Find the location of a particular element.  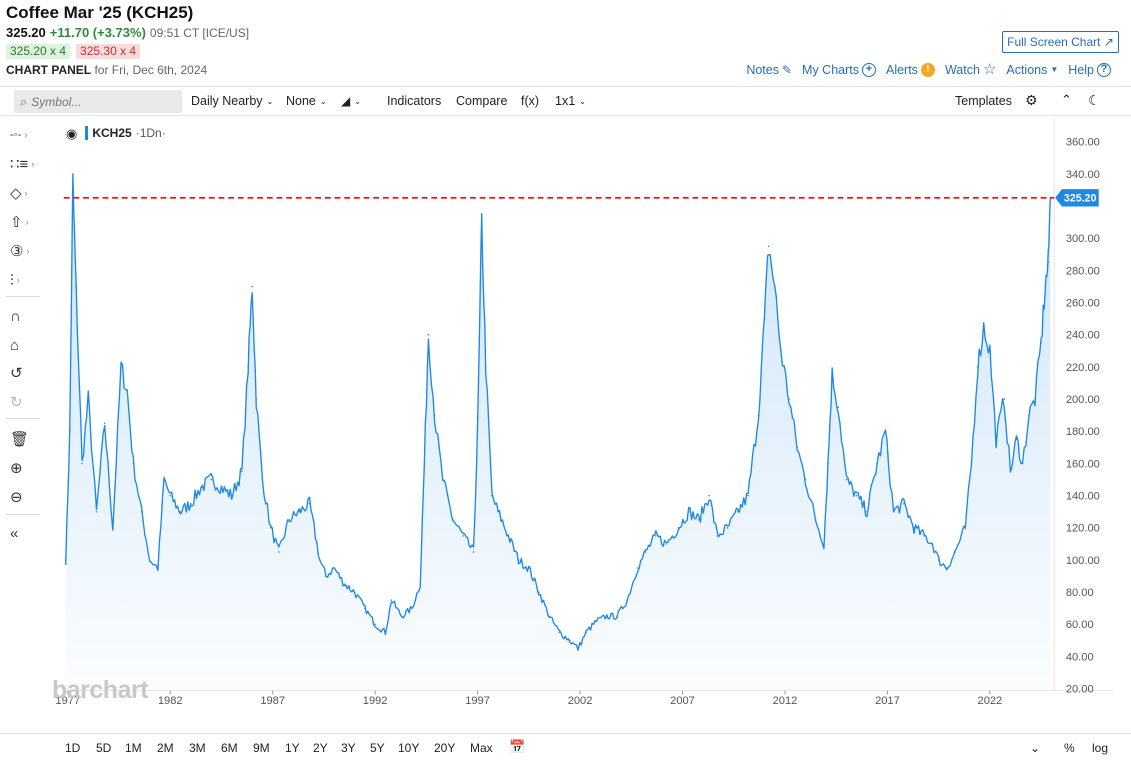

collapse-up-icon: ⌃ is located at coordinates (1066, 99).